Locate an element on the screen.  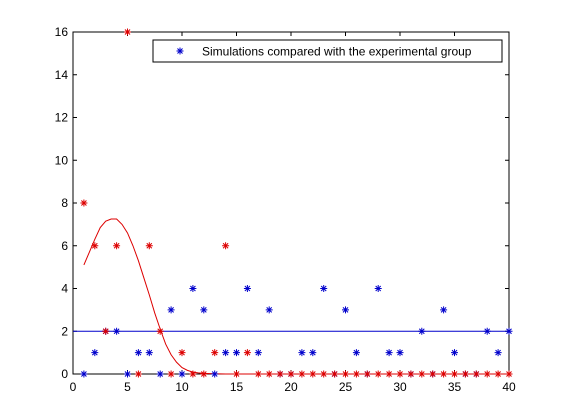
legend-marker is located at coordinates (180, 51).